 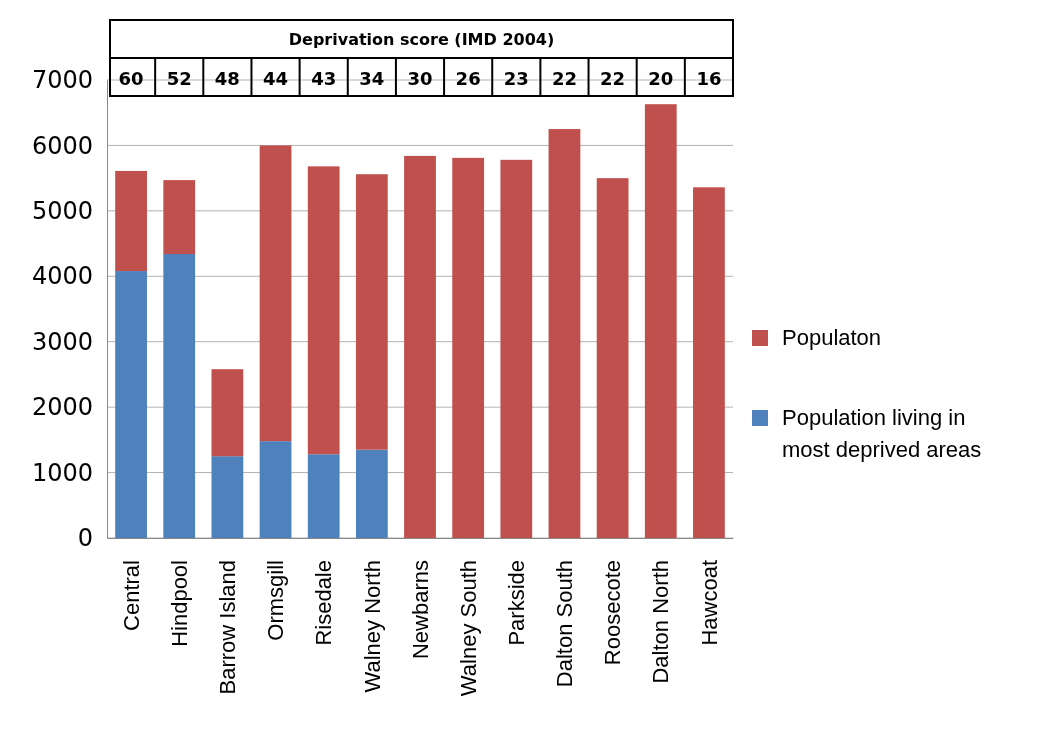 I want to click on x-tick-label: Risedale, so click(x=324, y=603).